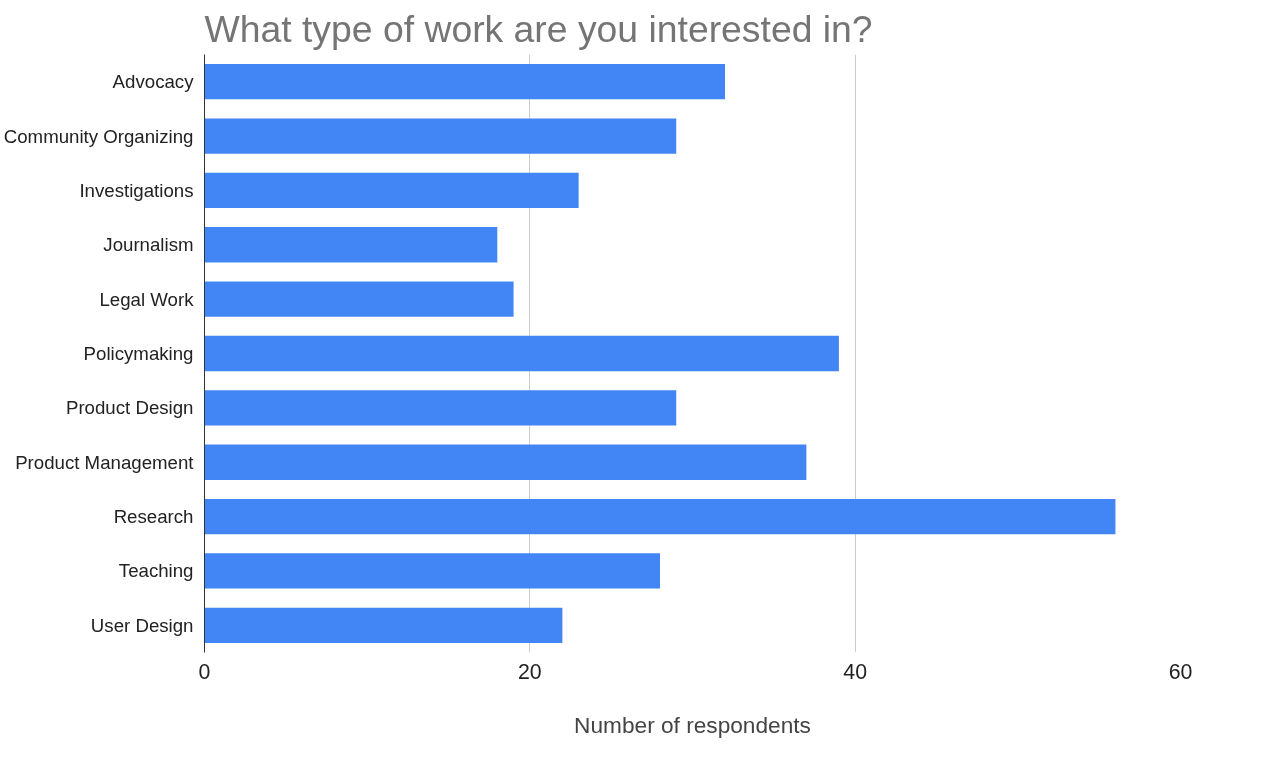  Describe the element at coordinates (153, 517) in the screenshot. I see `y-tick-label: Research` at that location.